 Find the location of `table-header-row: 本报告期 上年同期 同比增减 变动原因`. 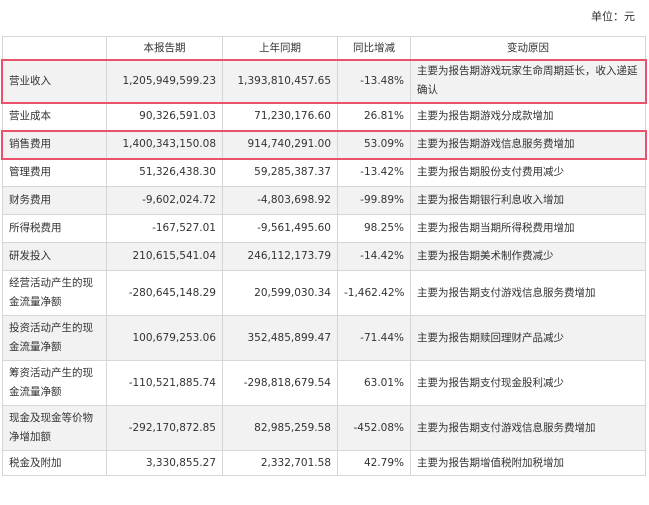

table-header-row: 本报告期 上年同期 同比增减 变动原因 is located at coordinates (324, 48).